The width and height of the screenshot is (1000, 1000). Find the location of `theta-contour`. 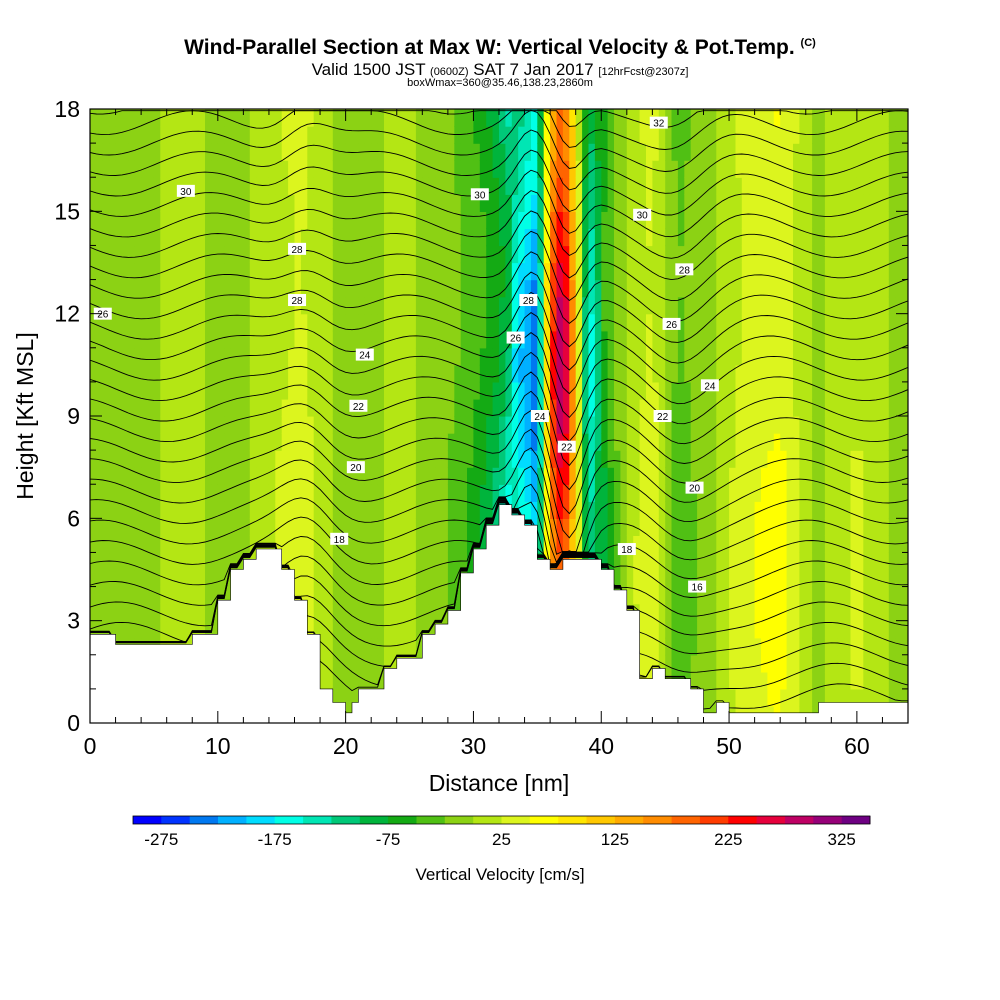

theta-contour is located at coordinates (499, 140).